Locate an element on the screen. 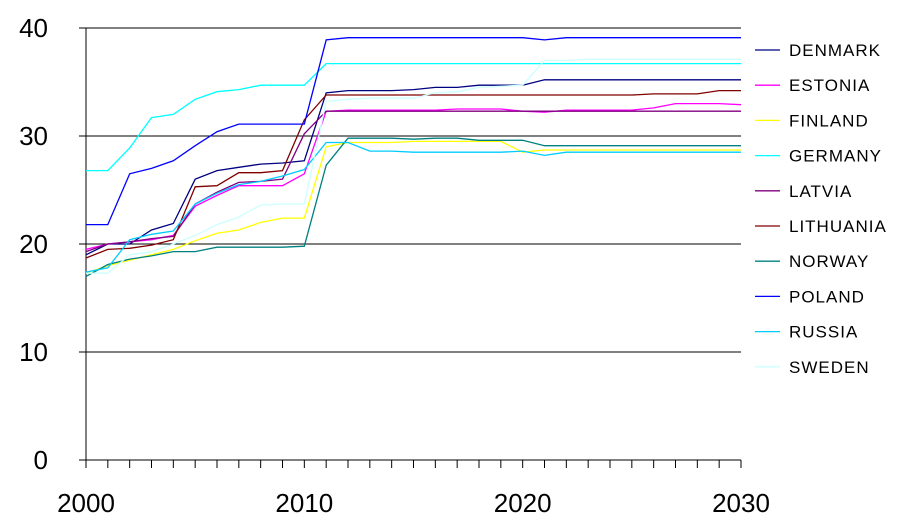 This screenshot has width=910, height=522. y-tick-label: 20 is located at coordinates (33, 244).